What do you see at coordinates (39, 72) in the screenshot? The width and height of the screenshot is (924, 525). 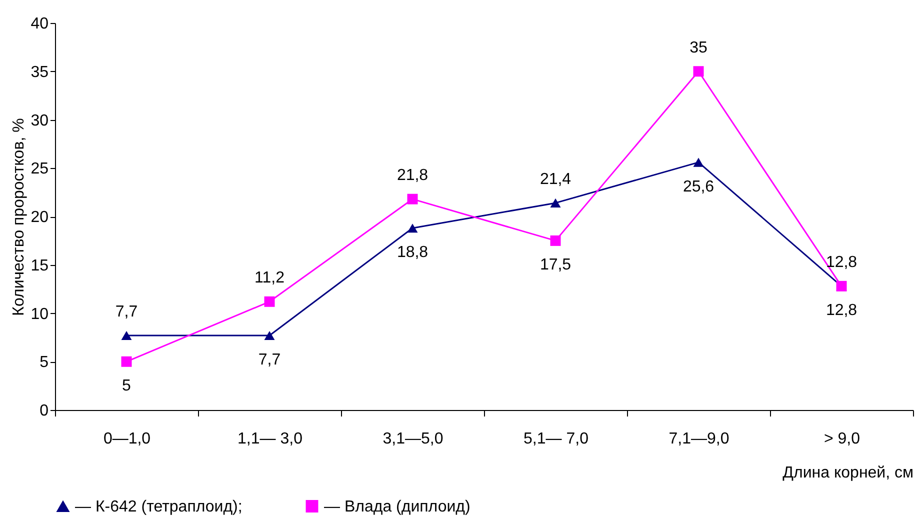 I see `y-tick-label: 35` at bounding box center [39, 72].